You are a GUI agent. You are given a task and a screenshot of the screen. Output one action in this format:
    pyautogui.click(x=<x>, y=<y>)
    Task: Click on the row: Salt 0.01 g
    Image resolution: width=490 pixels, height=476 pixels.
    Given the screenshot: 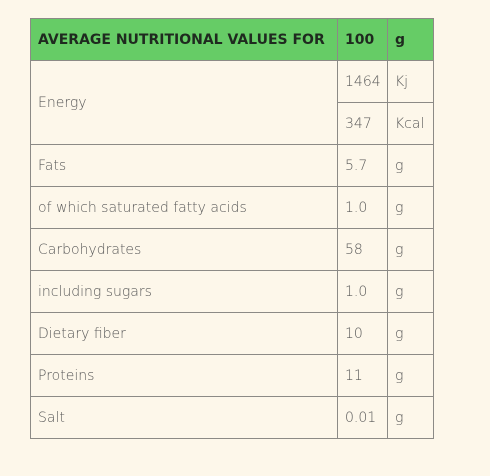 What is the action you would take?
    pyautogui.click(x=232, y=417)
    